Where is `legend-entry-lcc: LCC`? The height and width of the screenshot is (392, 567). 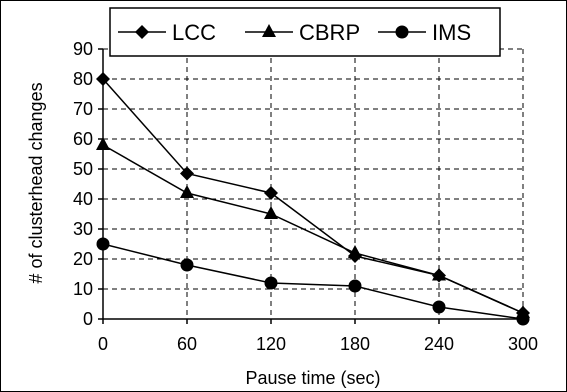
legend-entry-lcc: LCC is located at coordinates (167, 32).